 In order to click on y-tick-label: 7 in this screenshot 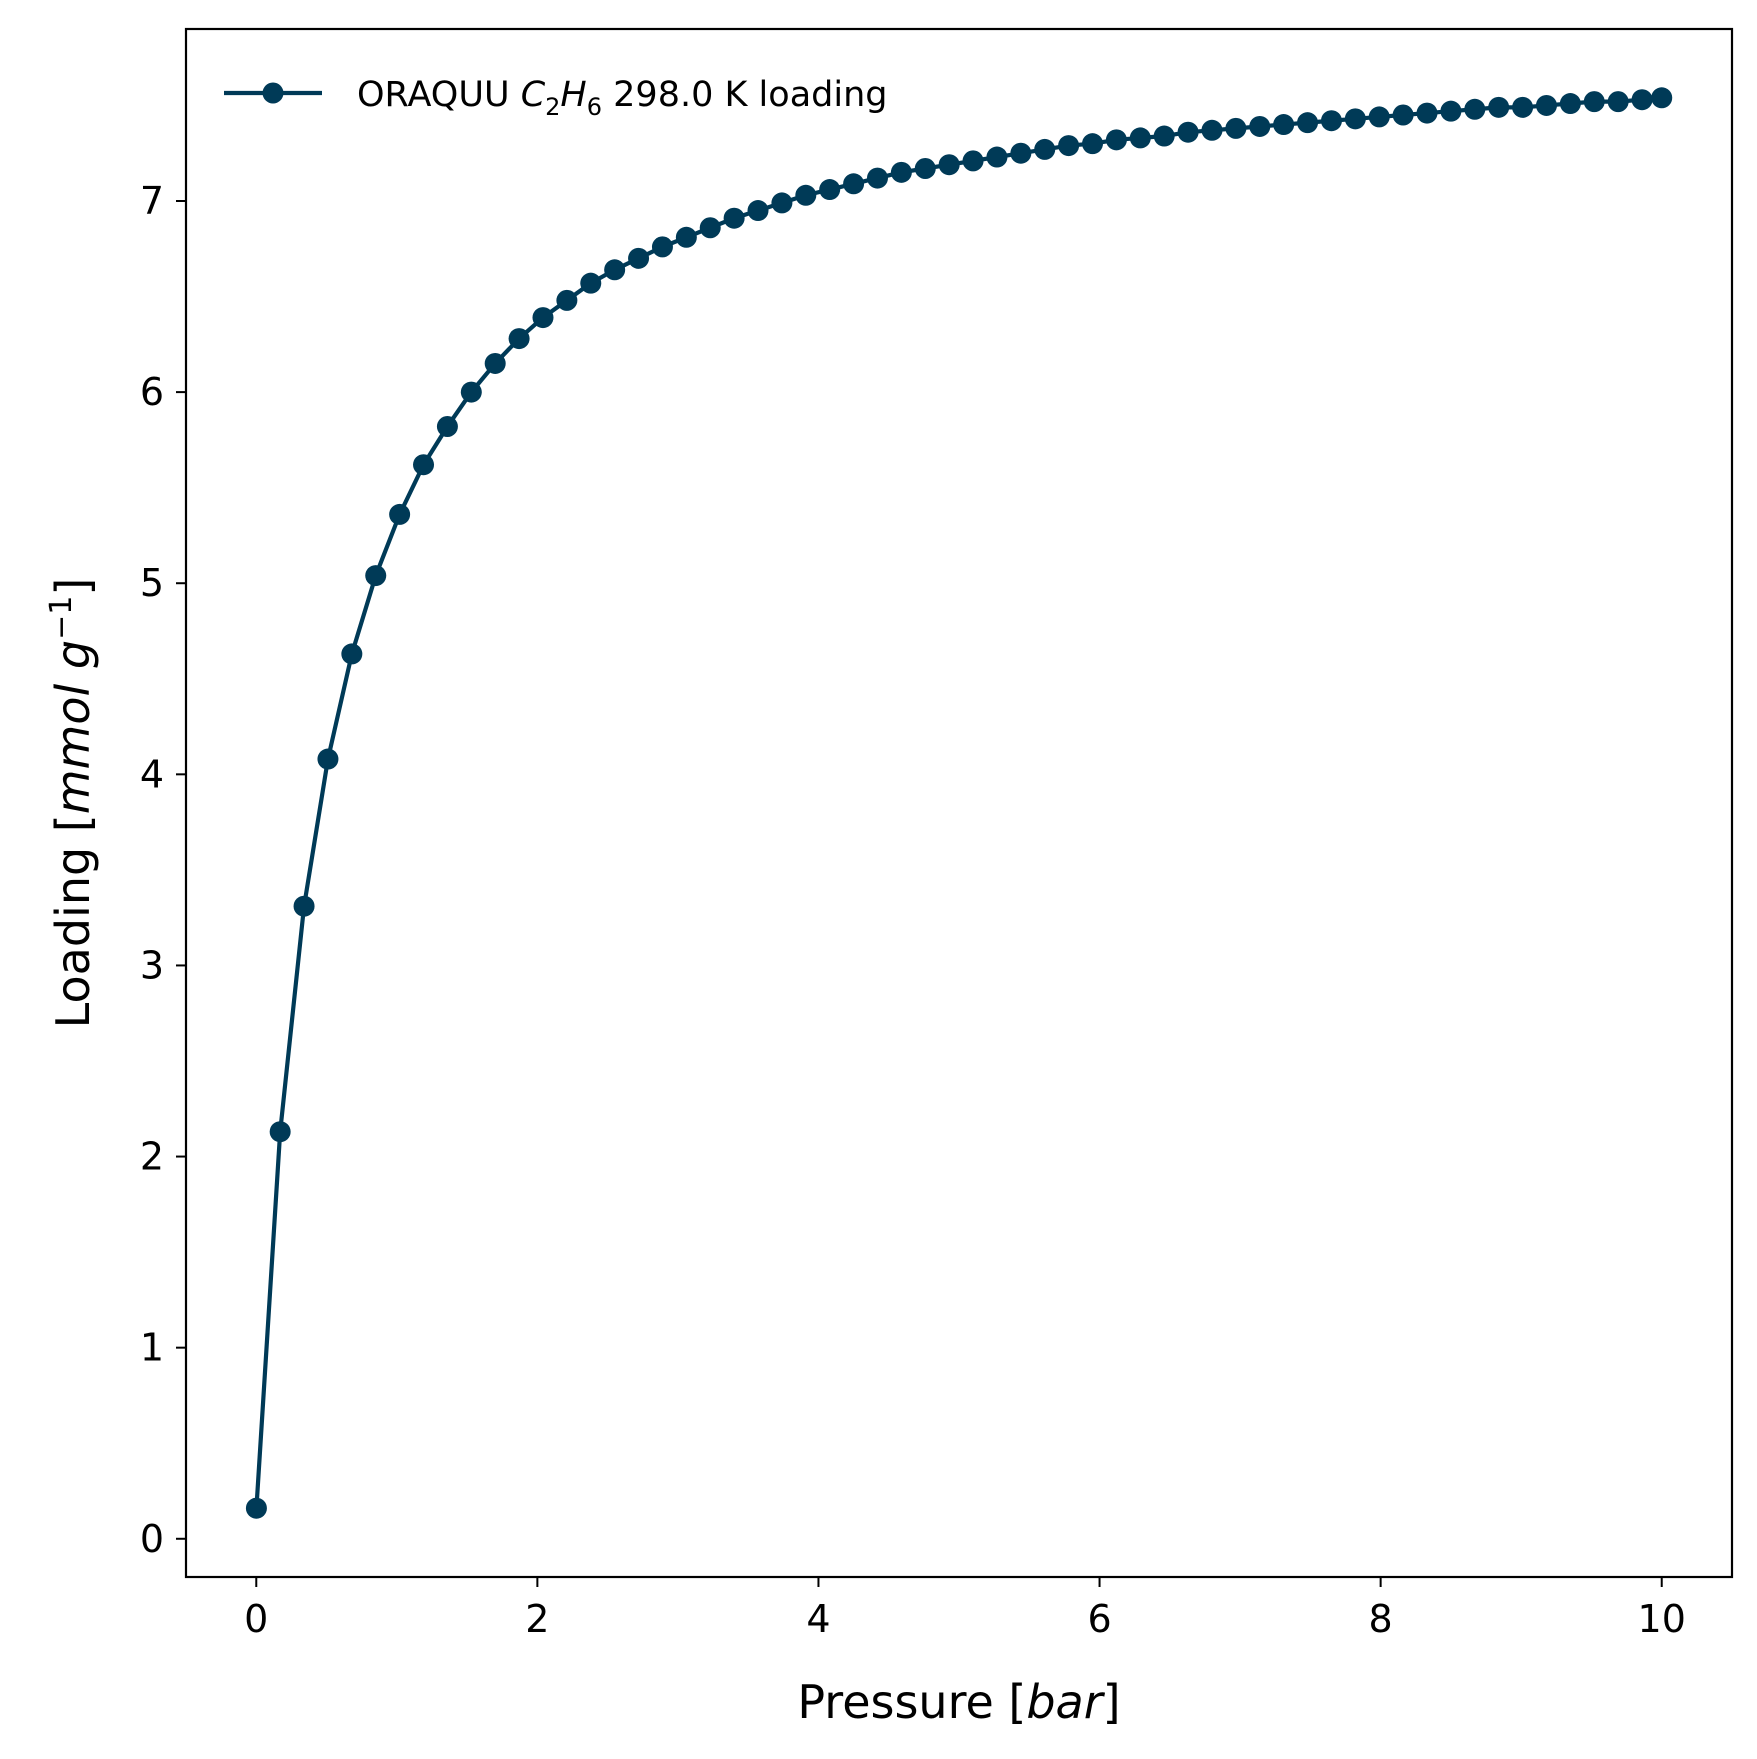, I will do `click(152, 201)`.